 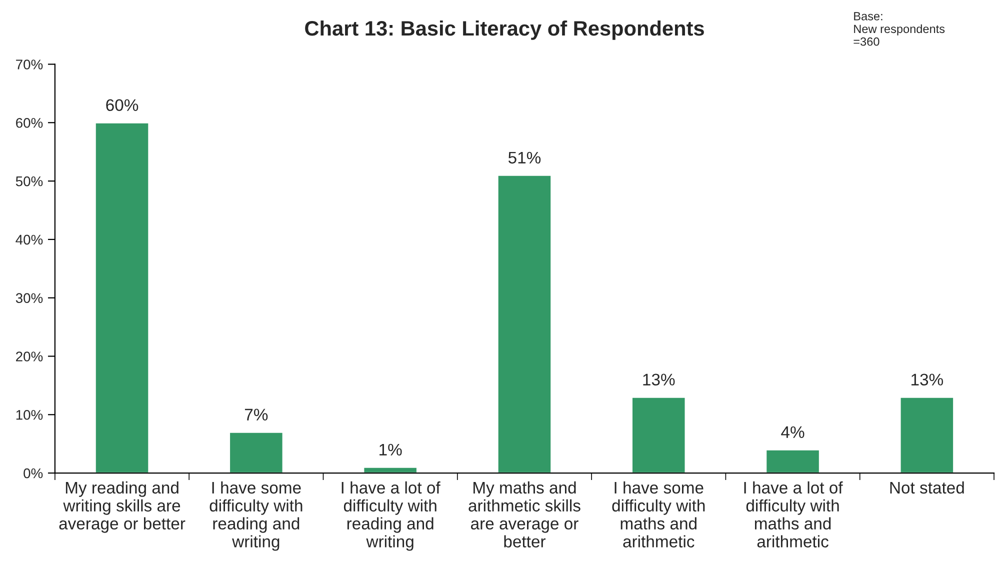 I want to click on chart-title: Chart 13: Basic Literacy of Respondents, so click(x=504, y=30).